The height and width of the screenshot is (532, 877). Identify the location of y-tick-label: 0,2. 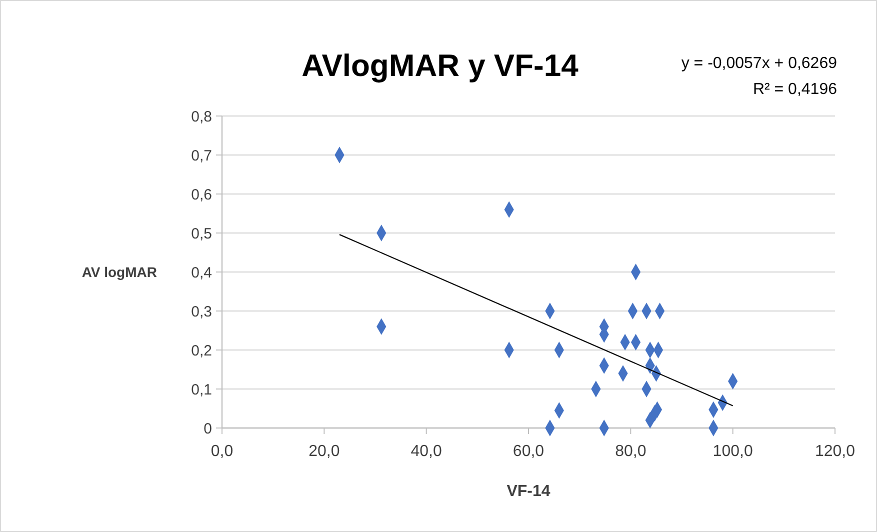
(201, 351).